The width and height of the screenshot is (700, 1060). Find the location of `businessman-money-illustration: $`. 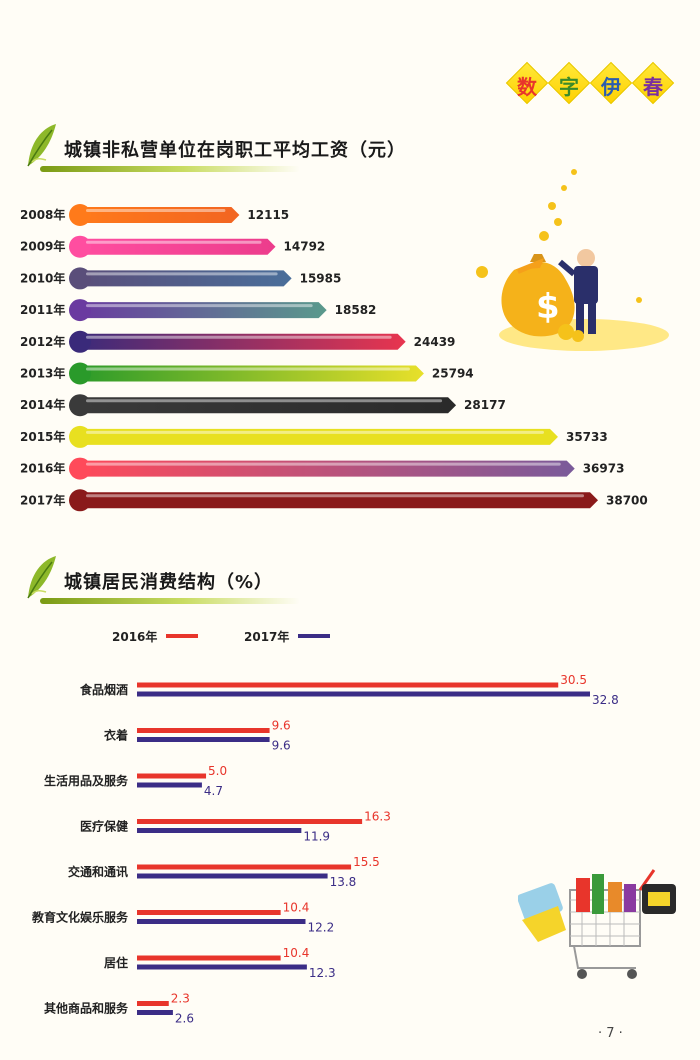

businessman-money-illustration: $ is located at coordinates (572, 260).